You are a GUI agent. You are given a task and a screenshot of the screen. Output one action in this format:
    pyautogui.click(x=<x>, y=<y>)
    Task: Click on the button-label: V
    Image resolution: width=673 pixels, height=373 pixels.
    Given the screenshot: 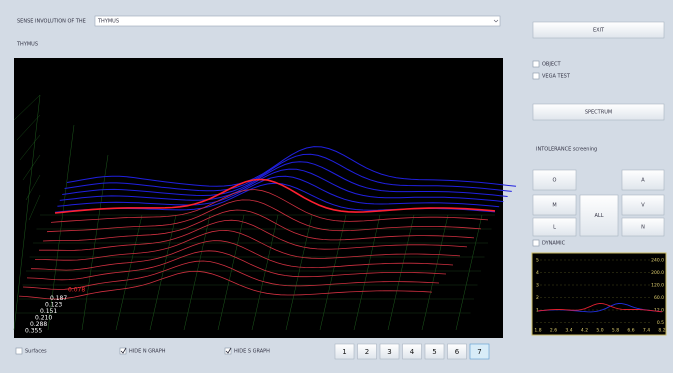 What is the action you would take?
    pyautogui.click(x=643, y=206)
    